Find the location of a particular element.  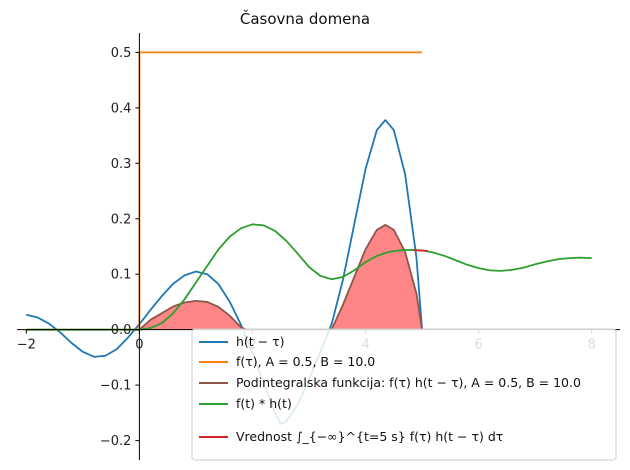

legend-entry-h: h(t − τ) is located at coordinates (242, 341).